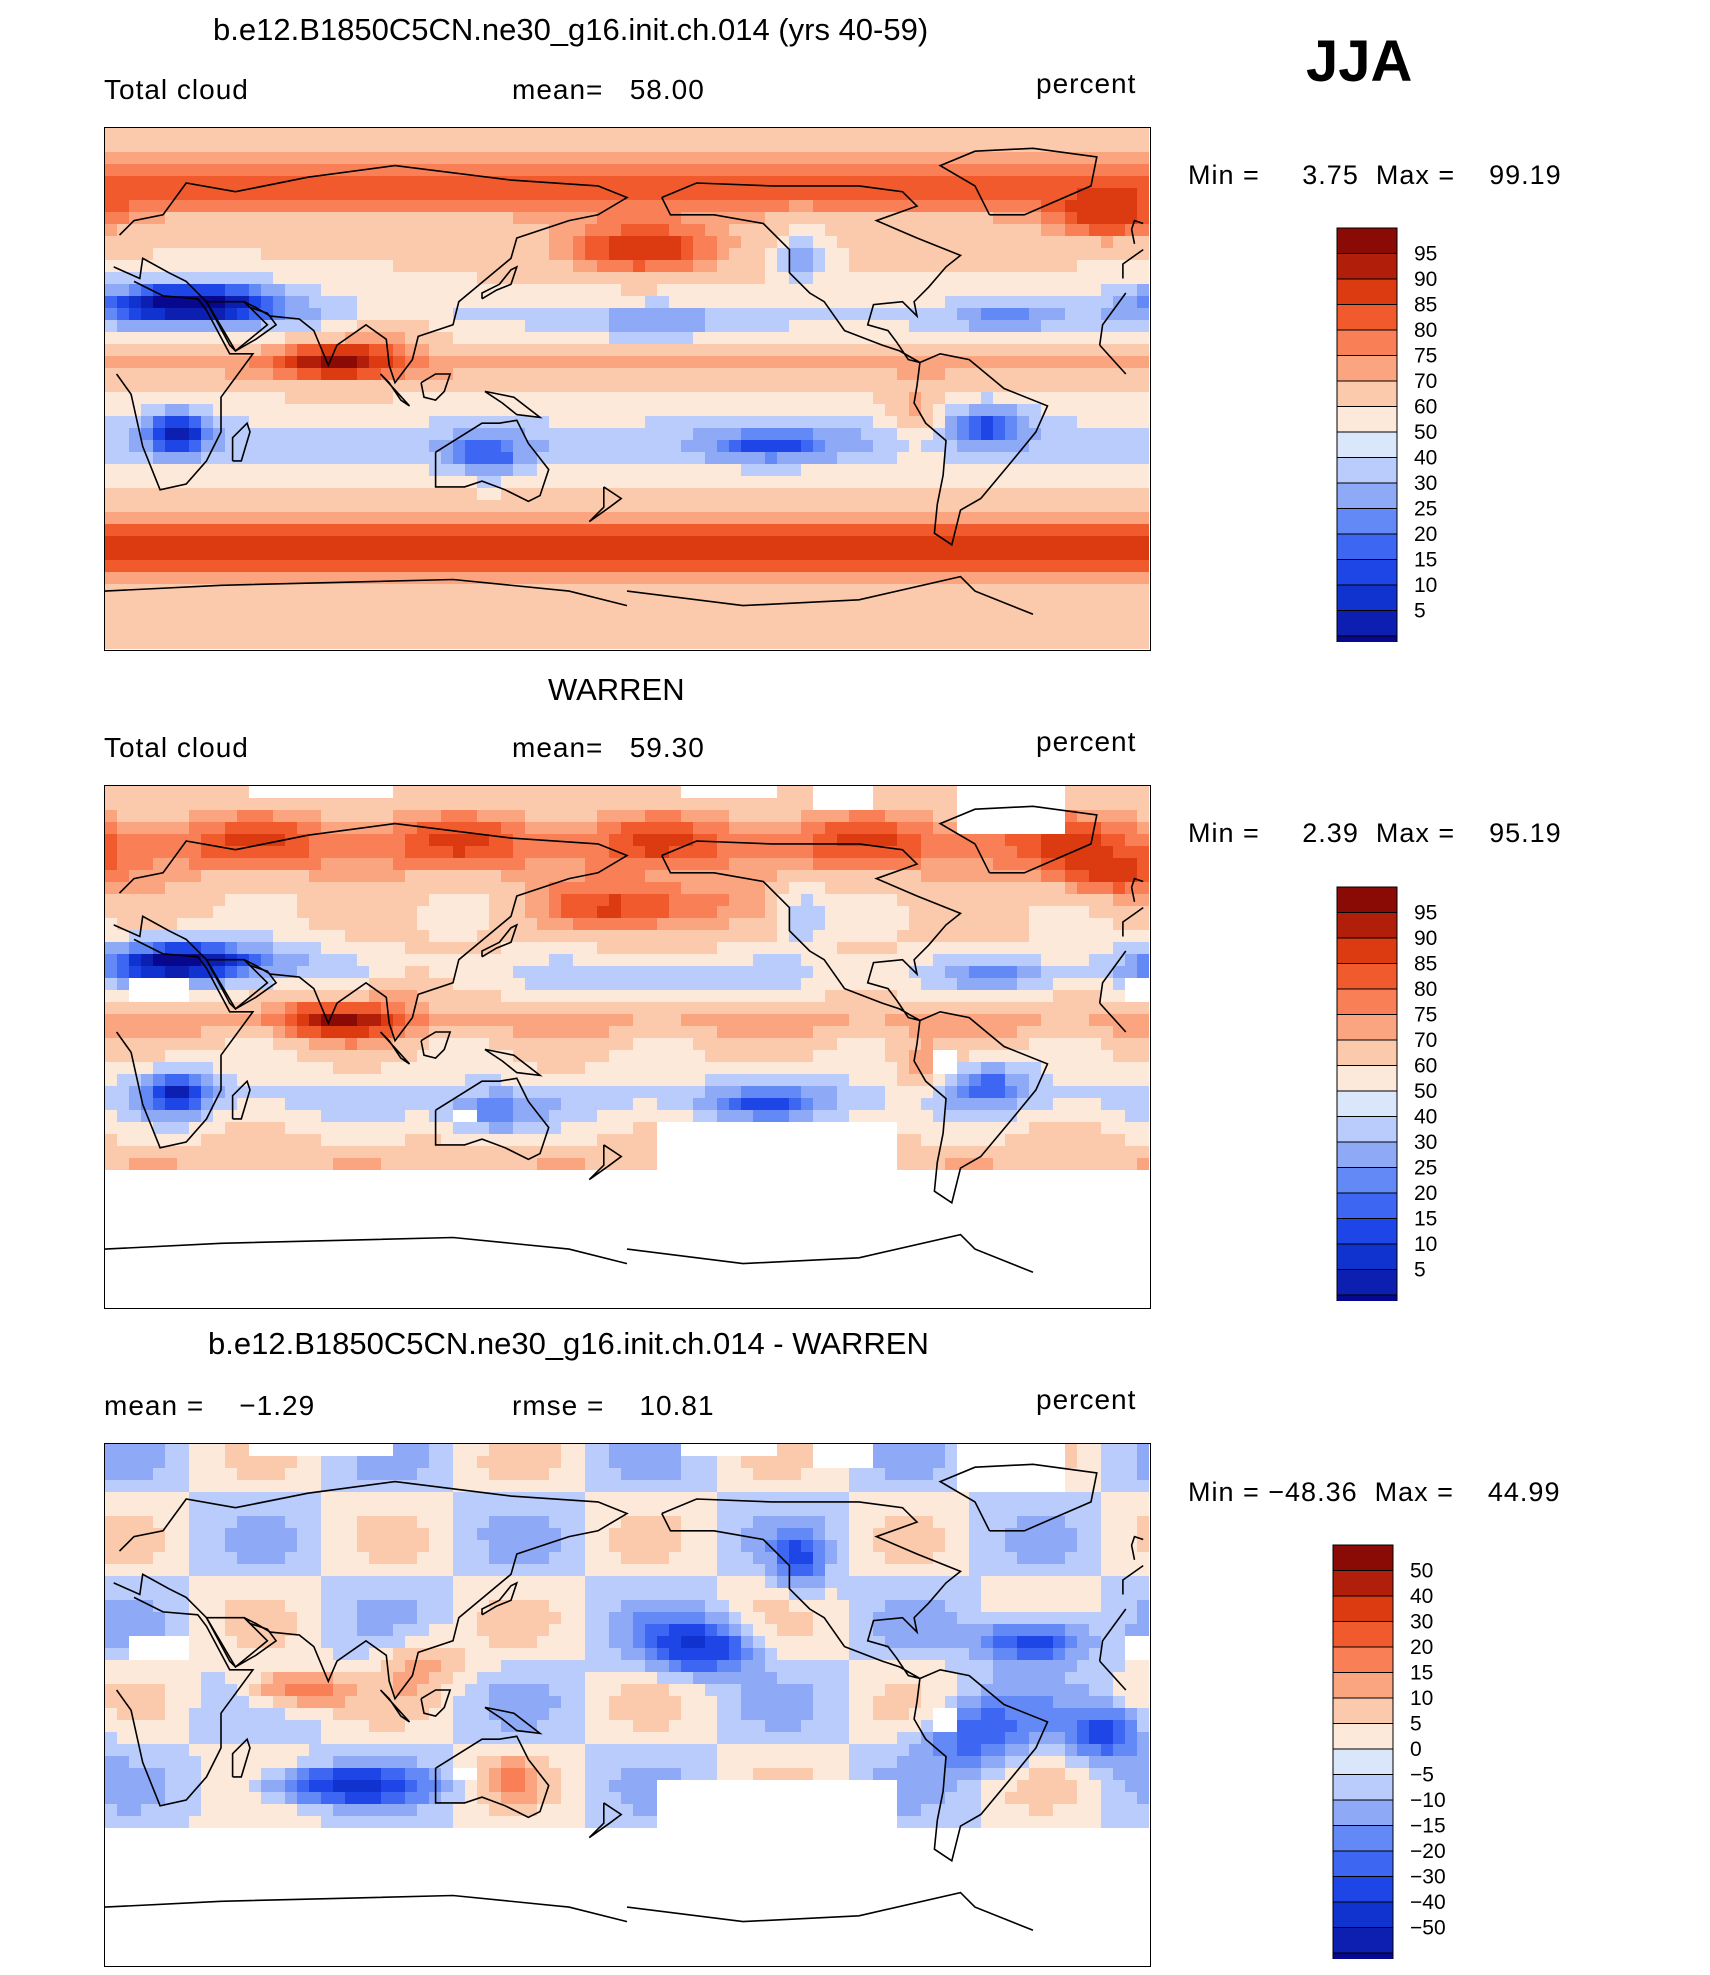 This screenshot has height=1975, width=1710. Describe the element at coordinates (608, 89) in the screenshot. I see `panel-1-mean-label: mean= 58.00` at that location.